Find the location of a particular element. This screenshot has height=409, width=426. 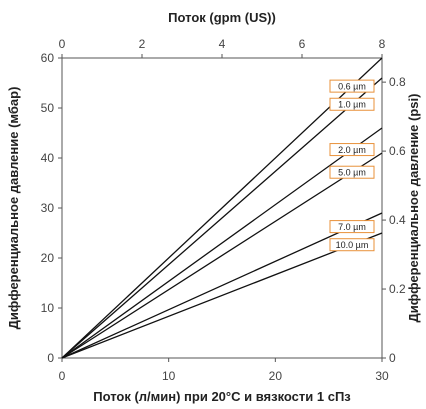

series-label-text: 2.0 µm is located at coordinates (352, 150).